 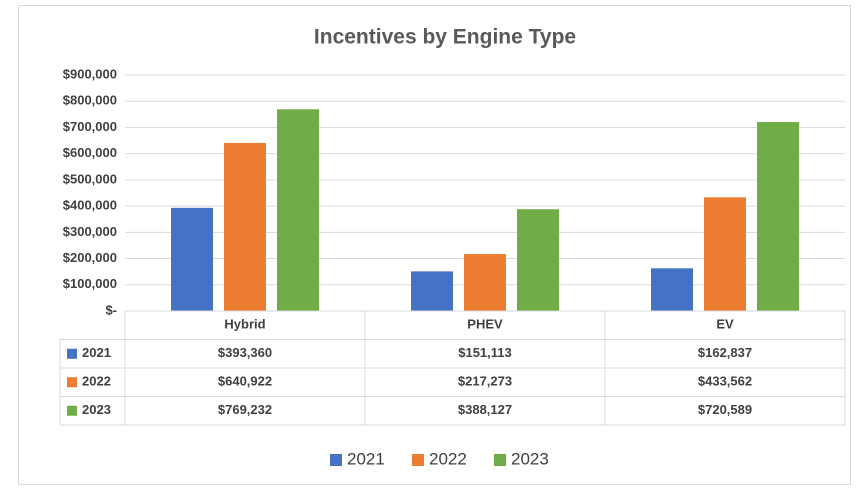 What do you see at coordinates (725, 381) in the screenshot?
I see `table-cell: $433,562` at bounding box center [725, 381].